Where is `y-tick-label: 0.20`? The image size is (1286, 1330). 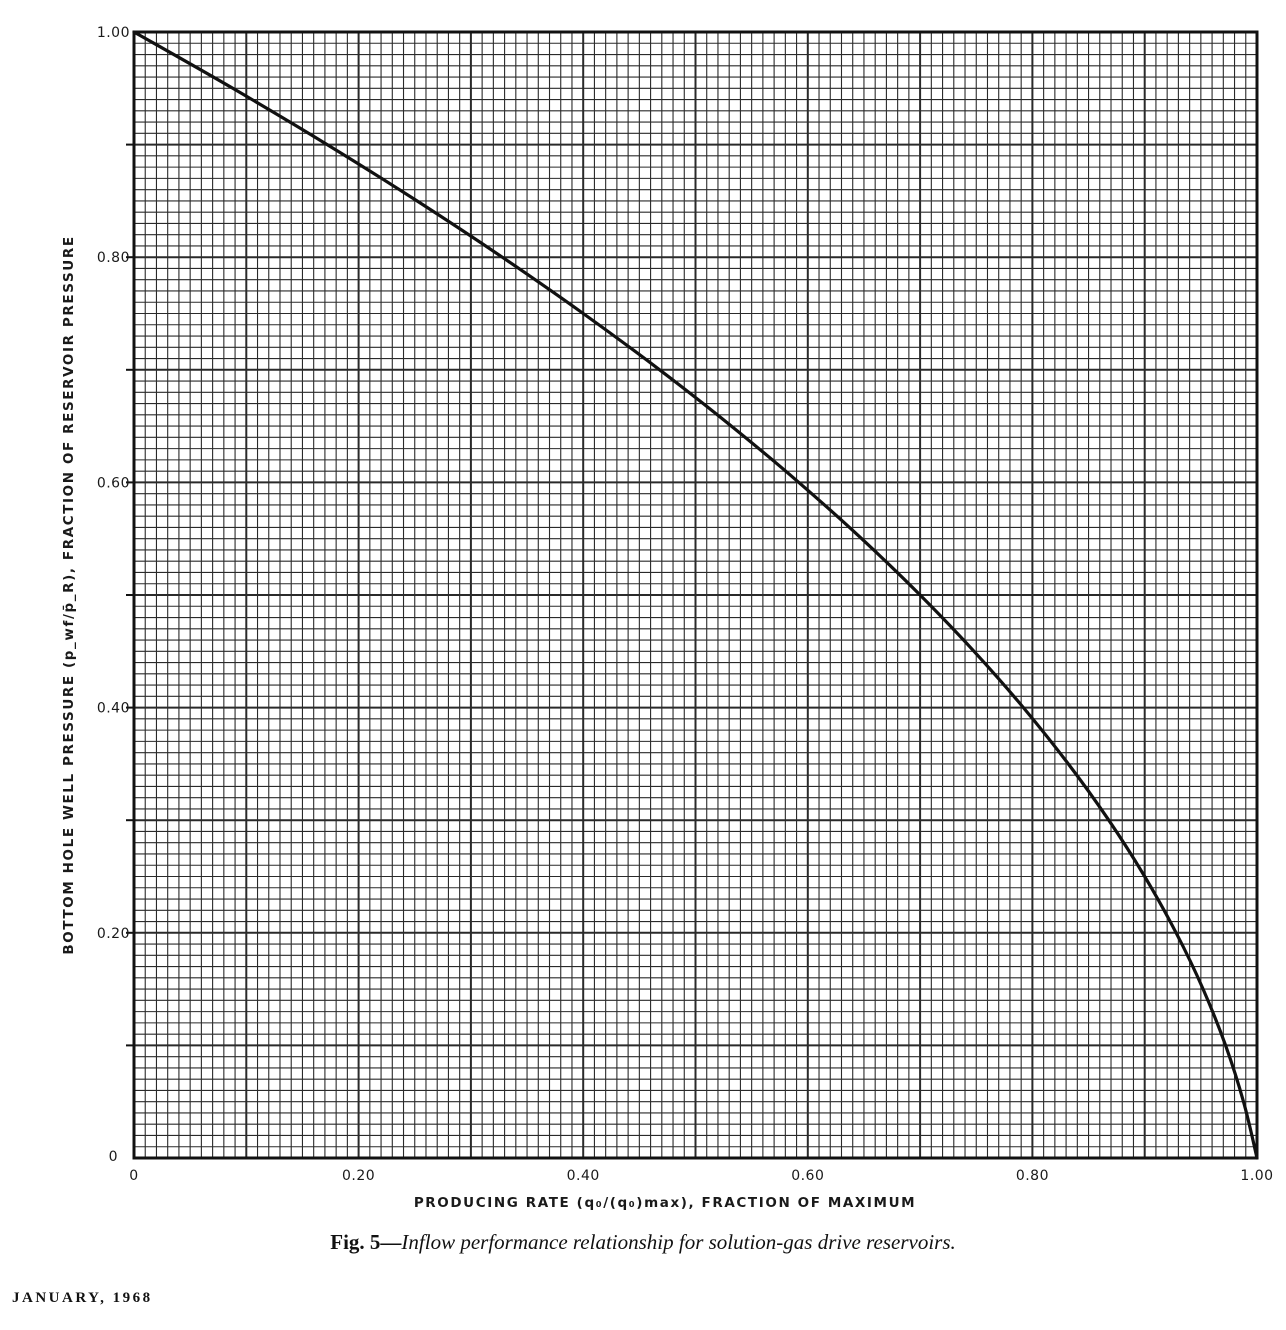 y-tick-label: 0.20 is located at coordinates (113, 934).